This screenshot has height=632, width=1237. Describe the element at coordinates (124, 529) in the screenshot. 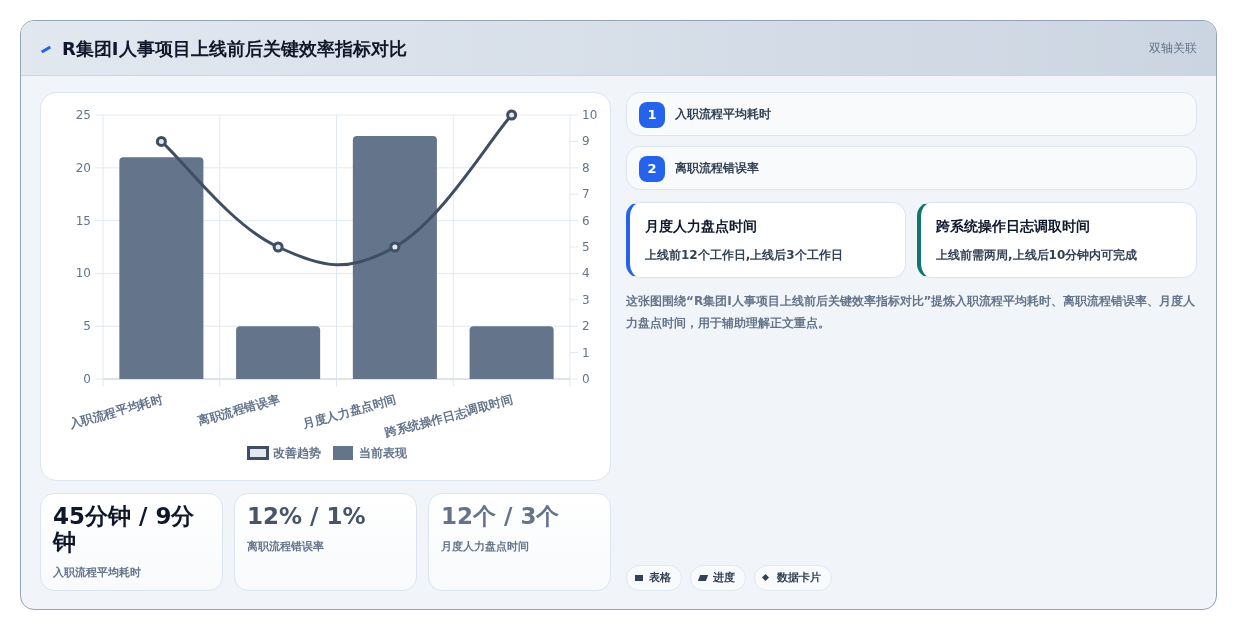

I see `text: 45分钟 / 9分钟` at that location.